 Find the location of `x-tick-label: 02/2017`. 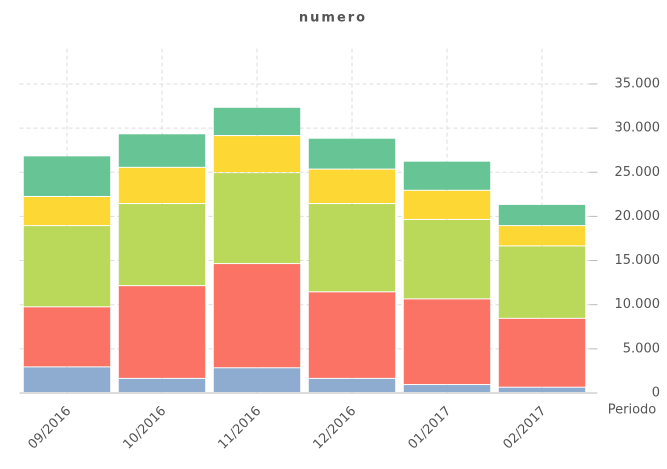

x-tick-label: 02/2017 is located at coordinates (525, 428).